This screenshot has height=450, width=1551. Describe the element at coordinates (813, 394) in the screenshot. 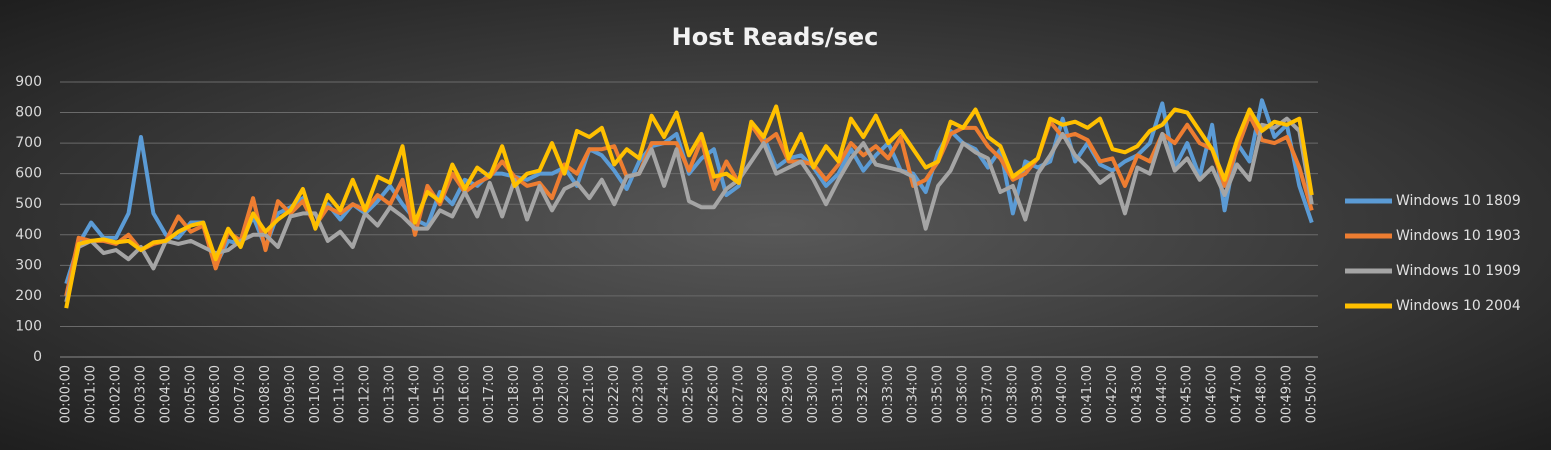

I see `x-tick-label: 00:30:00` at that location.